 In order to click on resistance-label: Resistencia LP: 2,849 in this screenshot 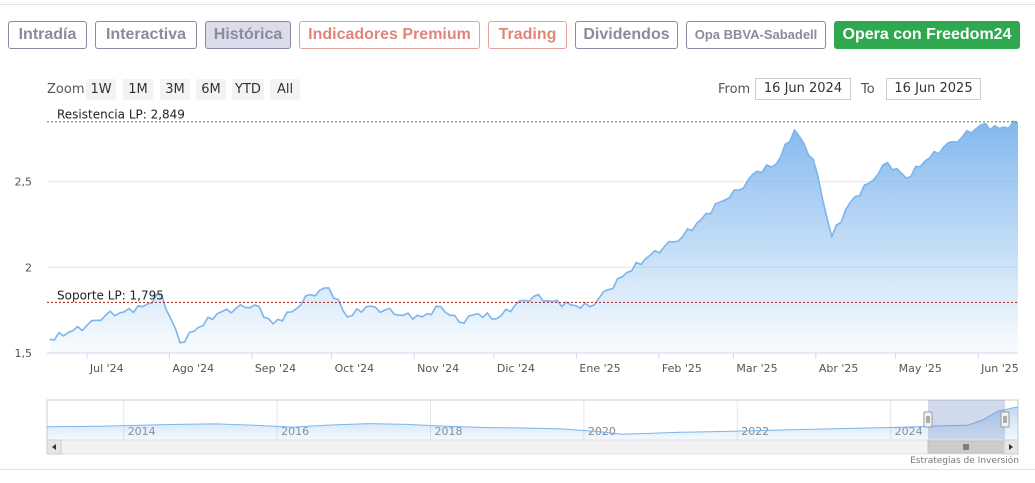, I will do `click(121, 115)`.